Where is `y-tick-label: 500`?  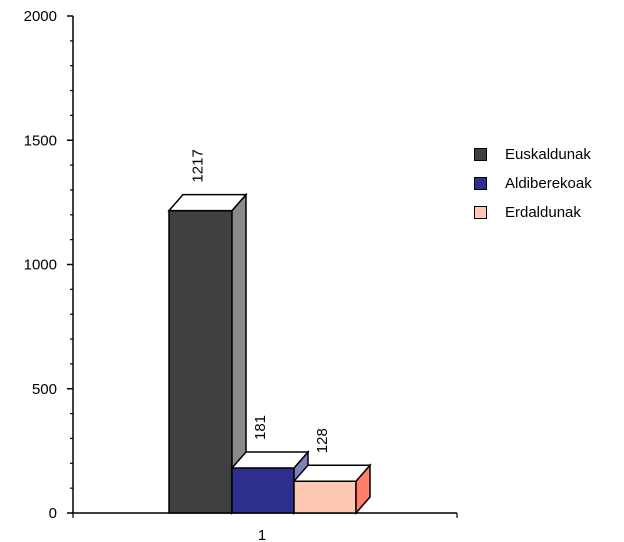 y-tick-label: 500 is located at coordinates (44, 389).